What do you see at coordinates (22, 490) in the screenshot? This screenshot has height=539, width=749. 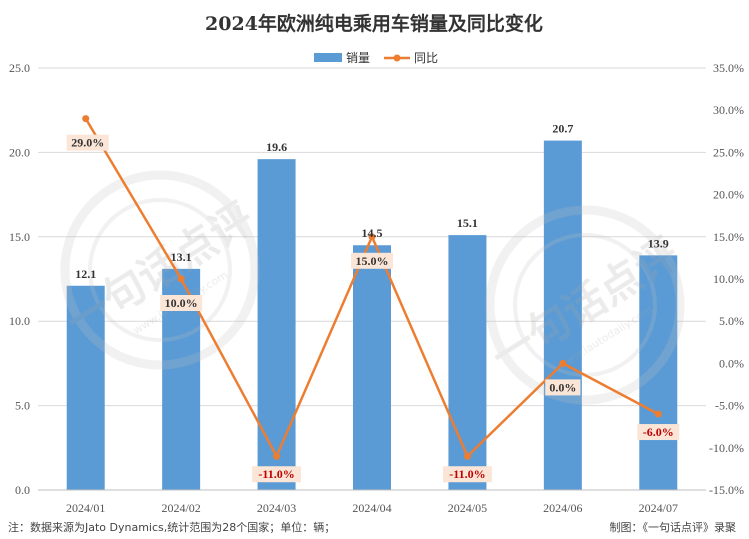 I see `y-left-tick-label: 0.0` at bounding box center [22, 490].